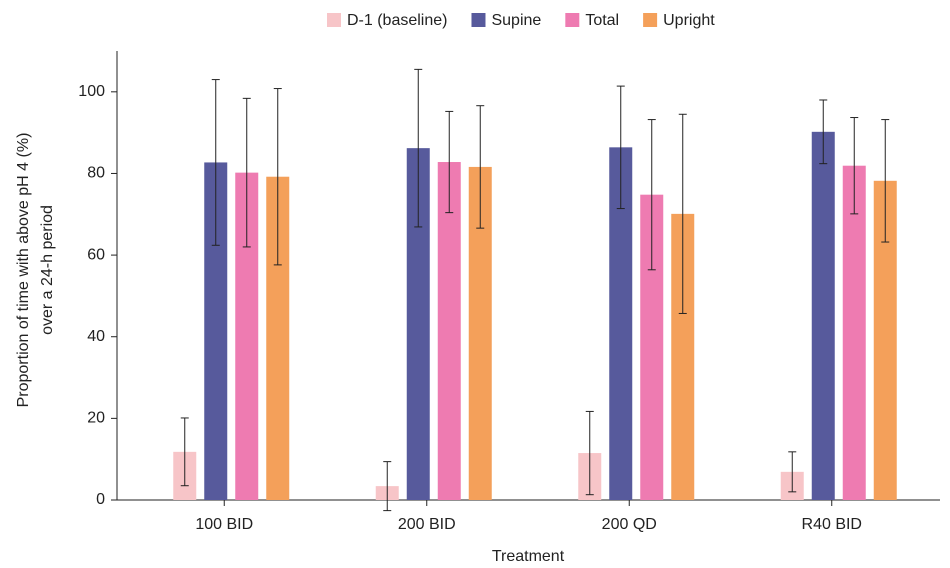  What do you see at coordinates (96, 254) in the screenshot?
I see `y-tick-label: 60` at bounding box center [96, 254].